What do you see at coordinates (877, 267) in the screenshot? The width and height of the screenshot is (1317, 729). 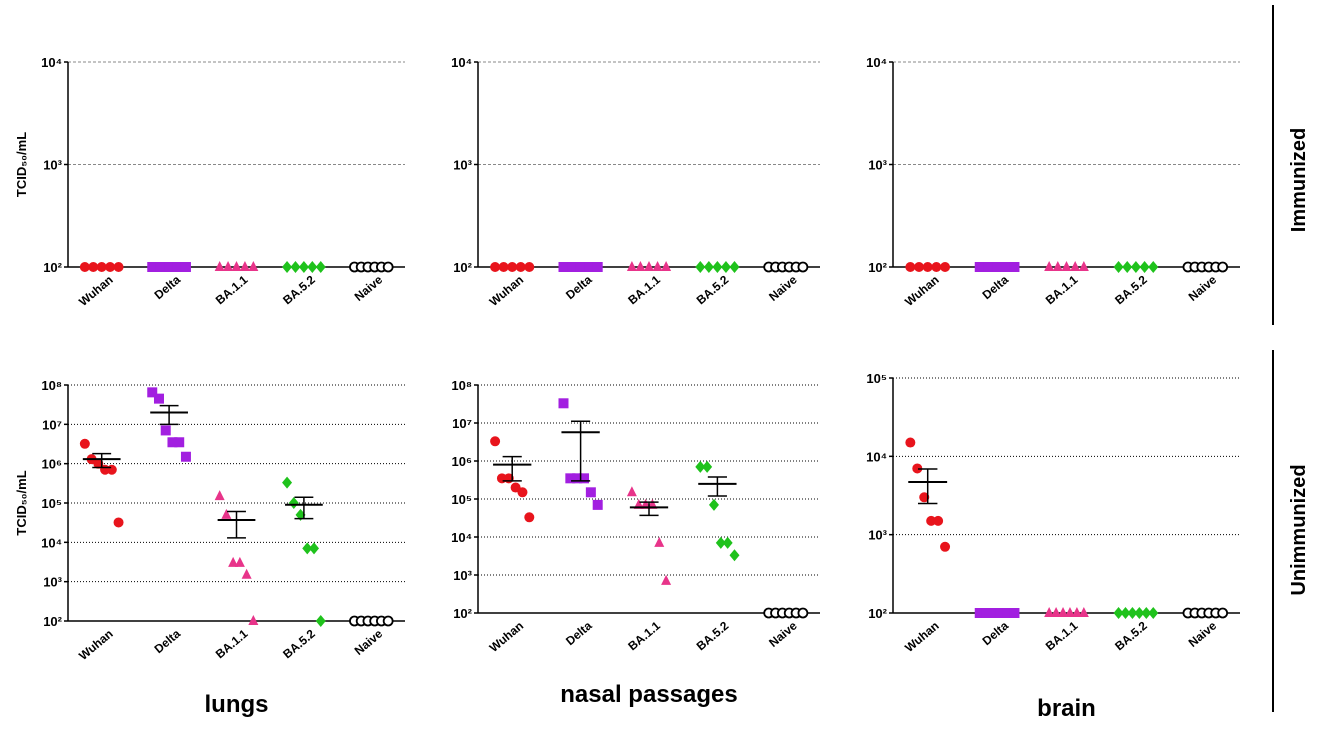 I see `y-tick-label: 10²` at bounding box center [877, 267].